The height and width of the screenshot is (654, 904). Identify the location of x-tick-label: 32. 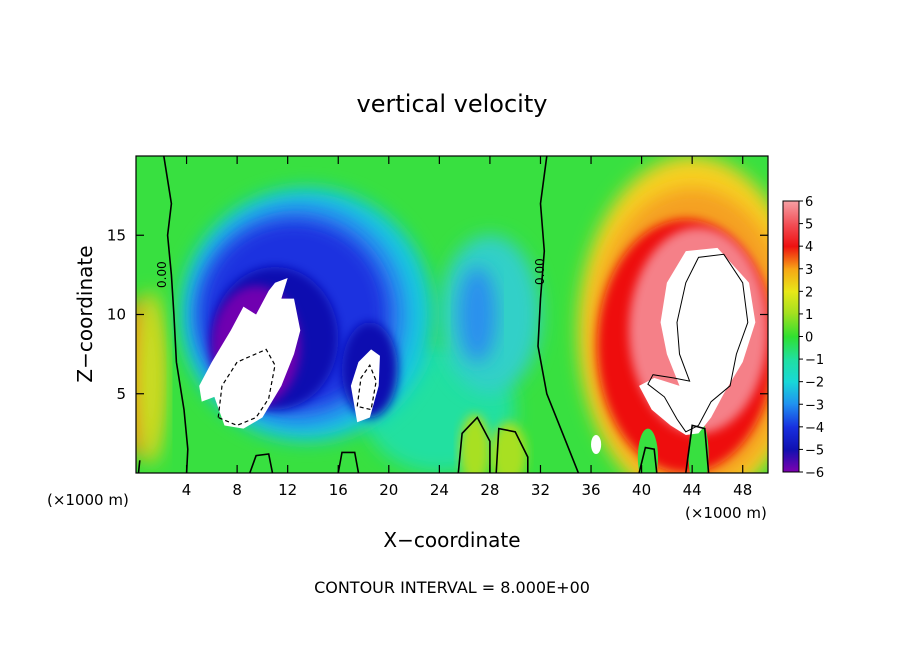
(540, 490).